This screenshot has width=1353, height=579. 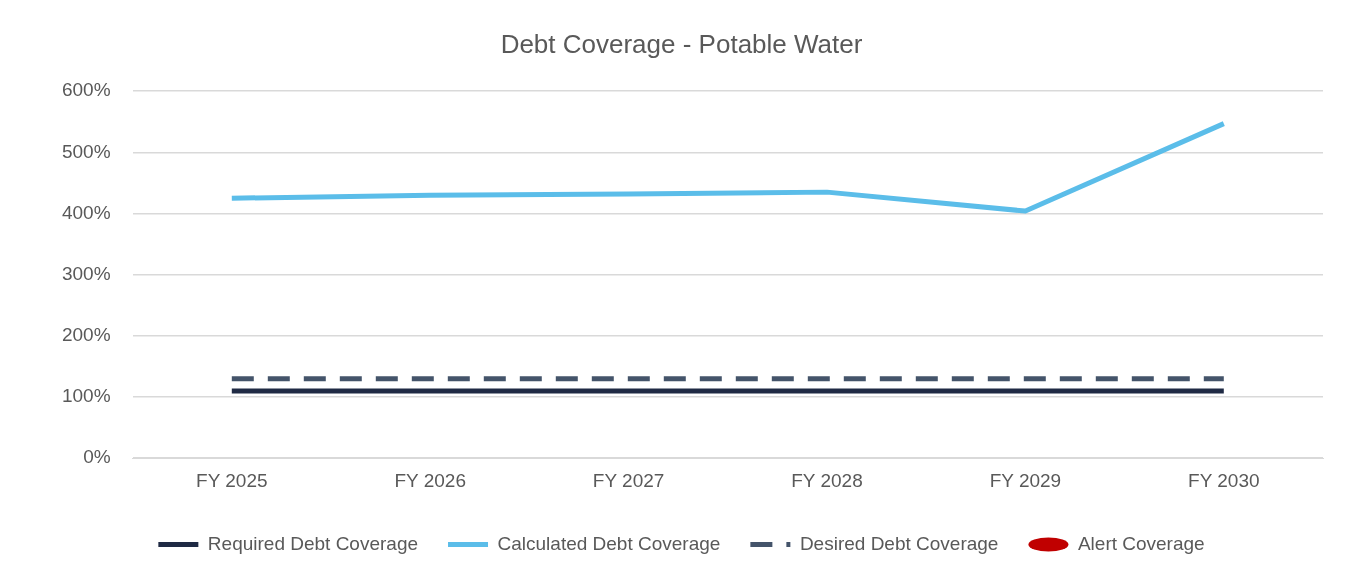 What do you see at coordinates (313, 543) in the screenshot?
I see `legend-label: Required Debt Coverage` at bounding box center [313, 543].